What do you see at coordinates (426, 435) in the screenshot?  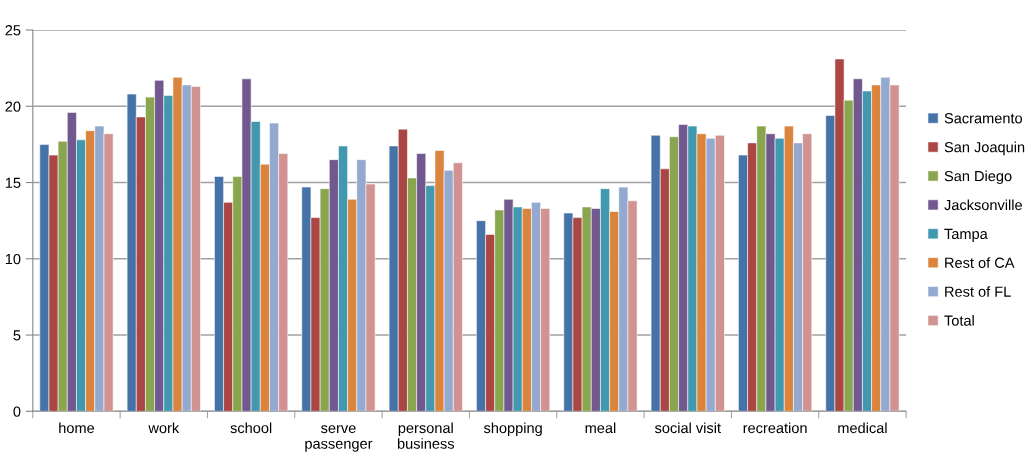 I see `x-tick-label: personal business` at bounding box center [426, 435].